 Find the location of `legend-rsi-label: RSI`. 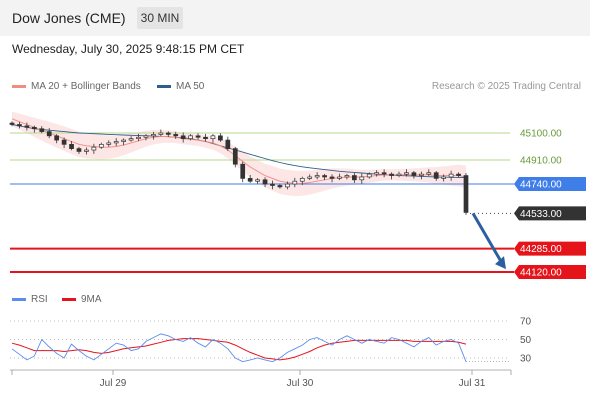

legend-rsi-label: RSI is located at coordinates (39, 299).